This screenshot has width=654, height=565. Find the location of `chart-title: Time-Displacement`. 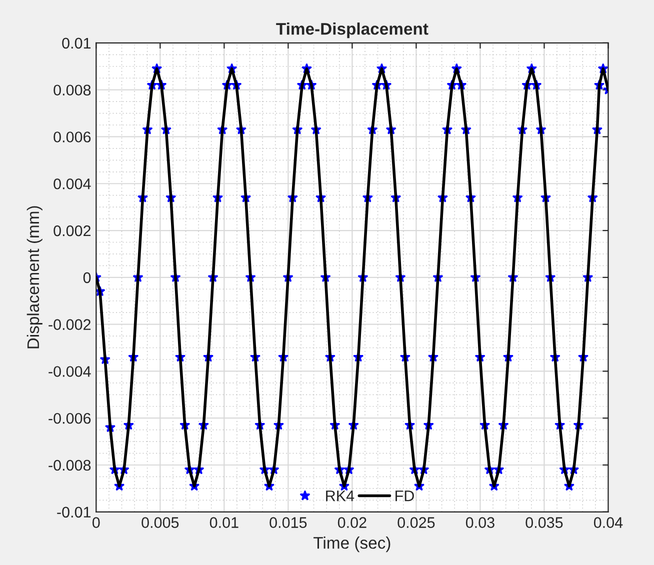

chart-title: Time-Displacement is located at coordinates (352, 30).